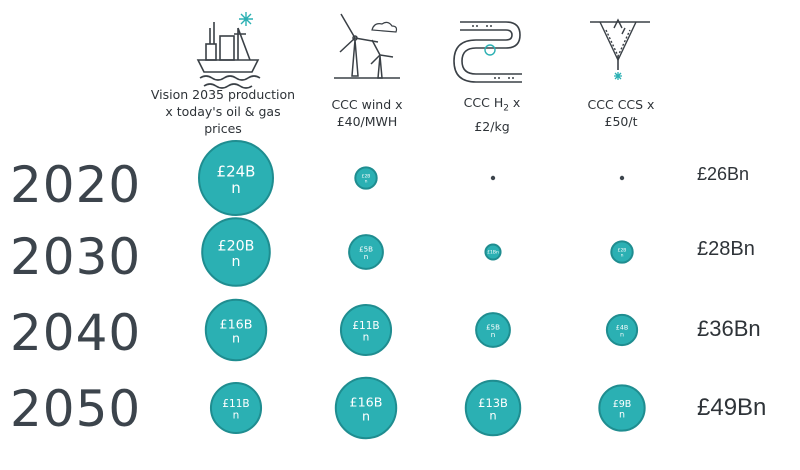 Image resolution: width=800 pixels, height=470 pixels. What do you see at coordinates (223, 128) in the screenshot?
I see `column-header-line: prices` at bounding box center [223, 128].